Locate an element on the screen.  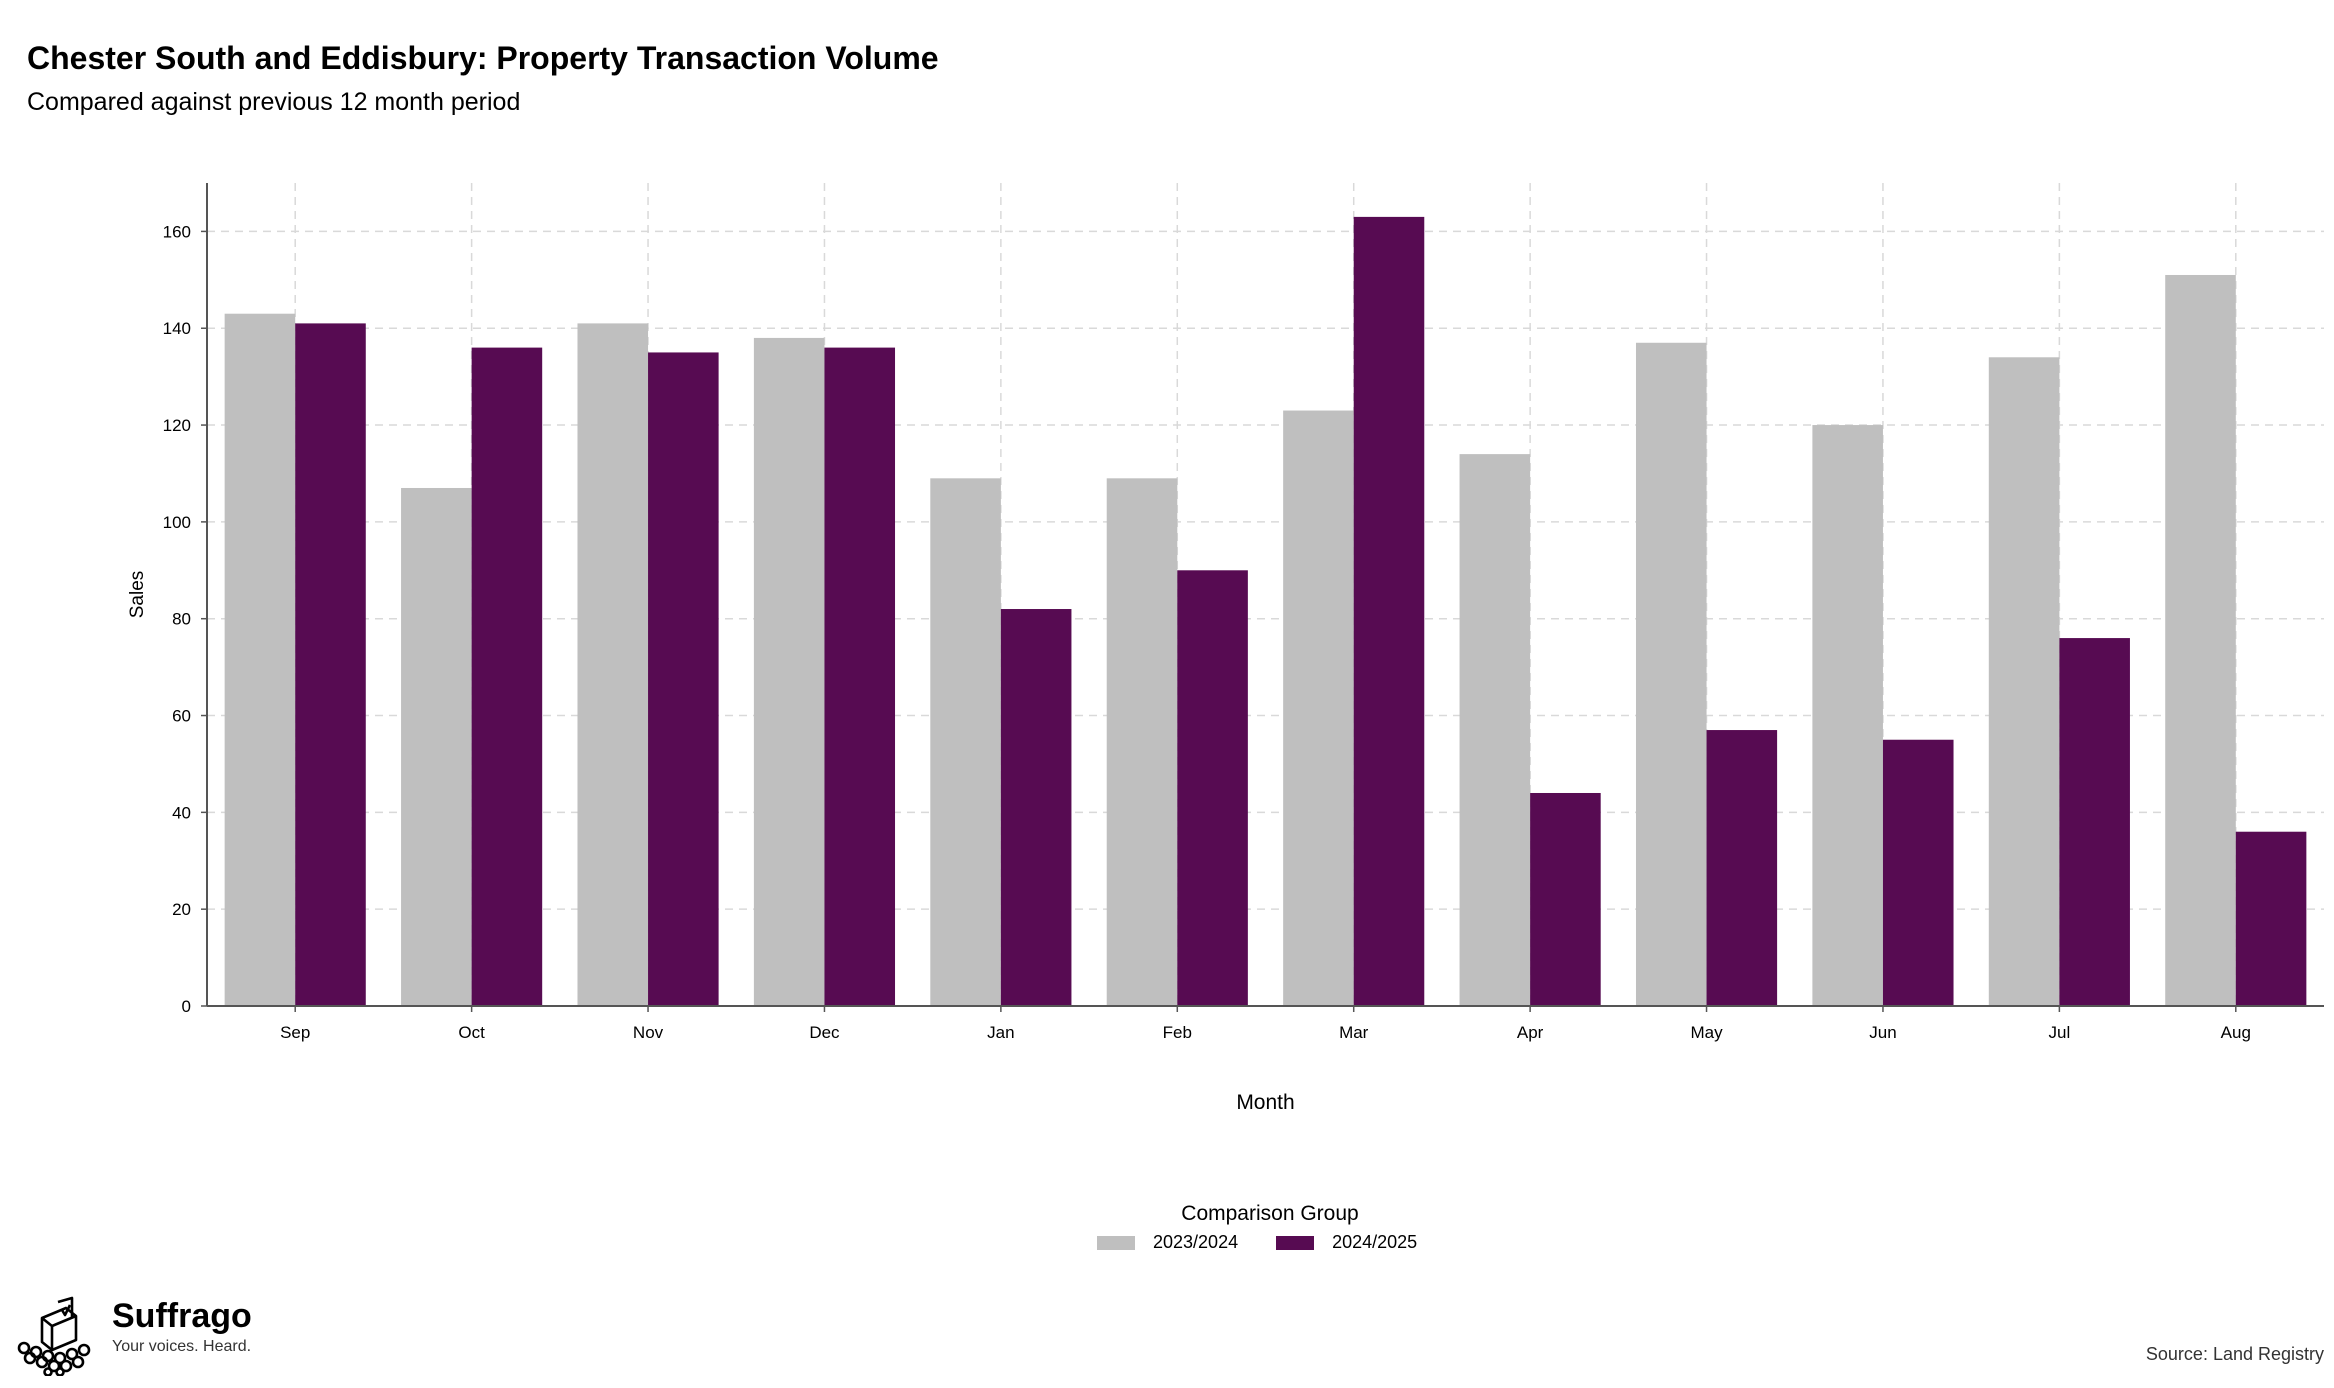
source-note: Source: Land Registry is located at coordinates (2234, 1354).